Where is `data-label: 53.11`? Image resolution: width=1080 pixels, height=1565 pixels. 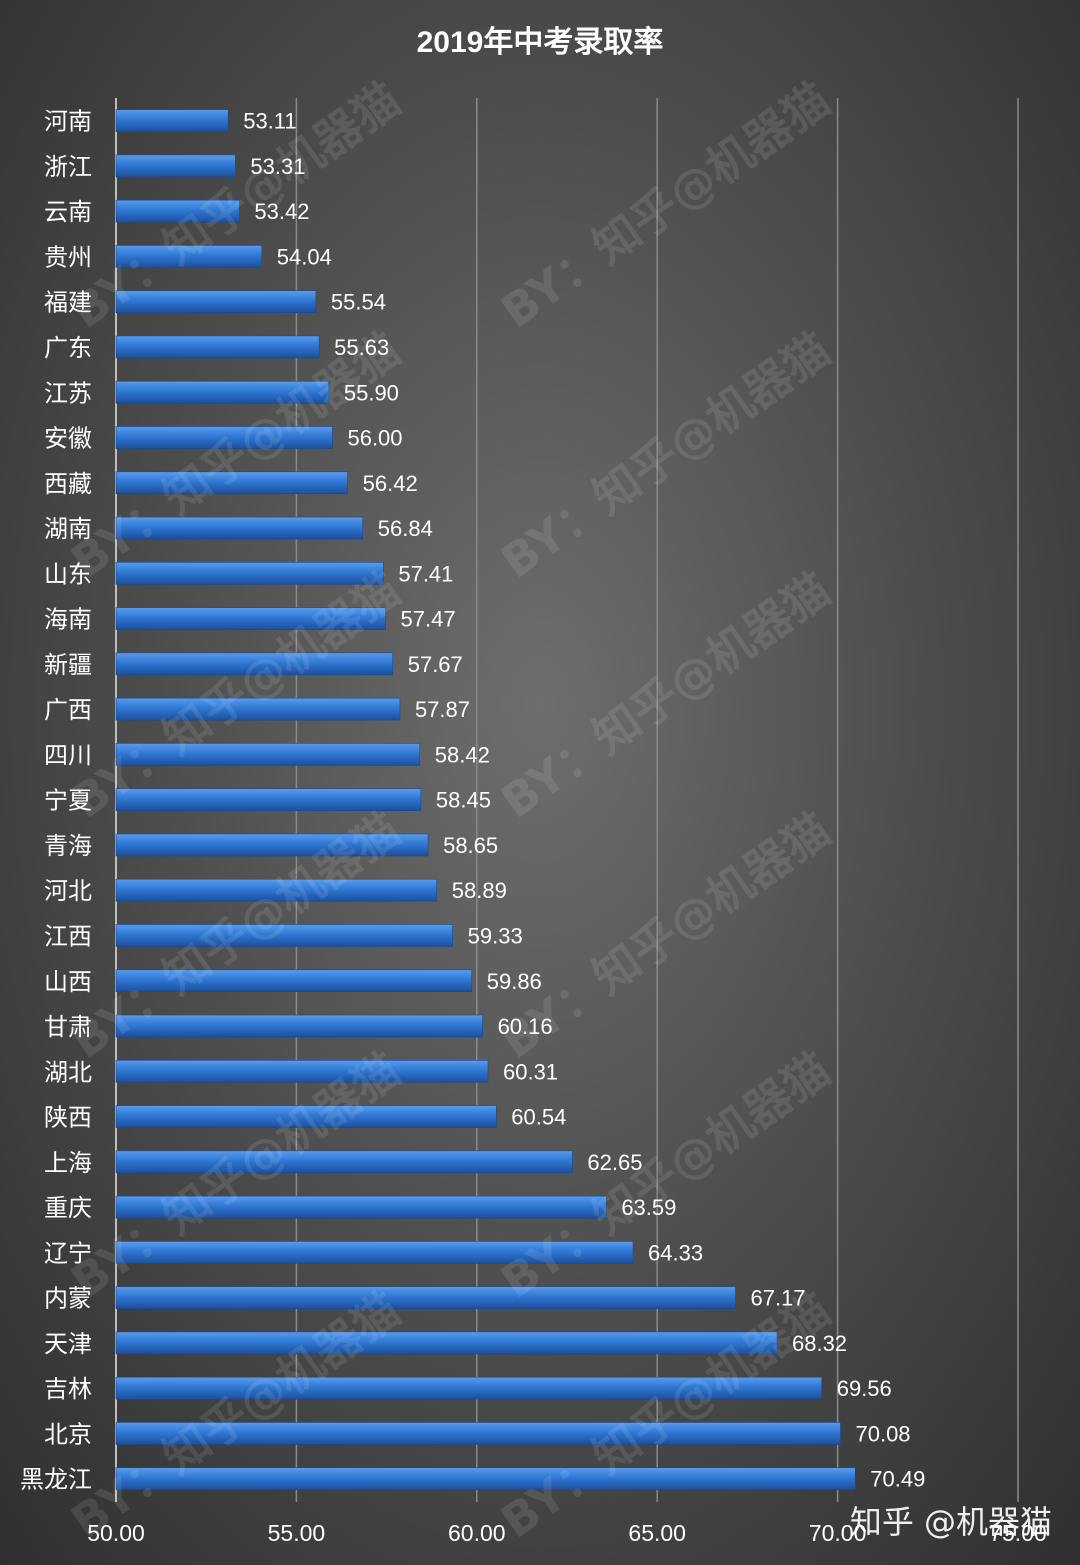 data-label: 53.11 is located at coordinates (269, 121).